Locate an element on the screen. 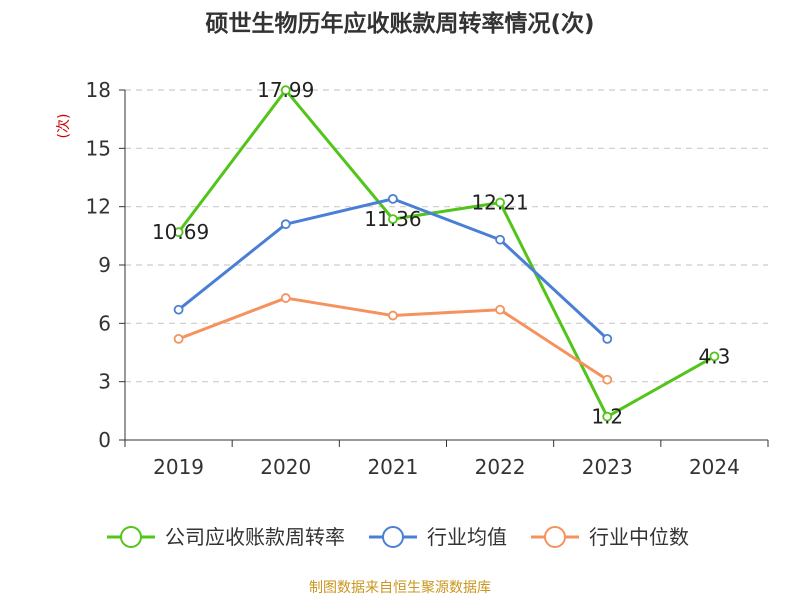 The image size is (800, 600). x-tick-label: 2023 is located at coordinates (607, 467).